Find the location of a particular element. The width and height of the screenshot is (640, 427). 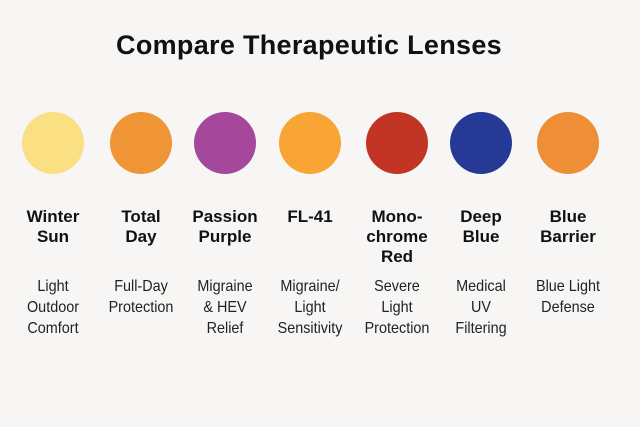

lens-column-total-day: Total Day Full-Day Protection is located at coordinates (141, 215).